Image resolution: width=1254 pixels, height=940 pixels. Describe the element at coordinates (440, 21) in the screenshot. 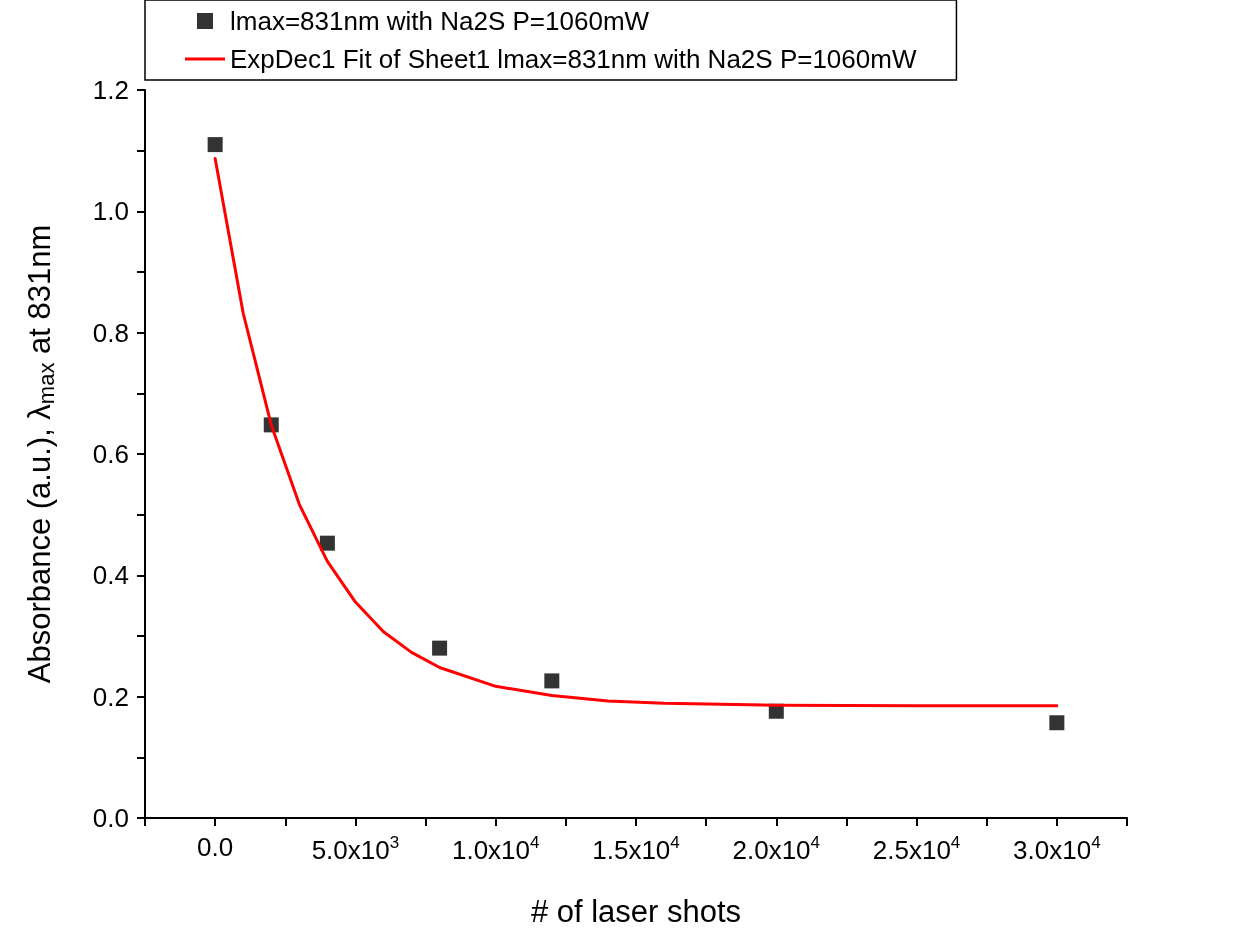

I see `legend-label: lmax=831nm with Na2S P=1060mW` at that location.